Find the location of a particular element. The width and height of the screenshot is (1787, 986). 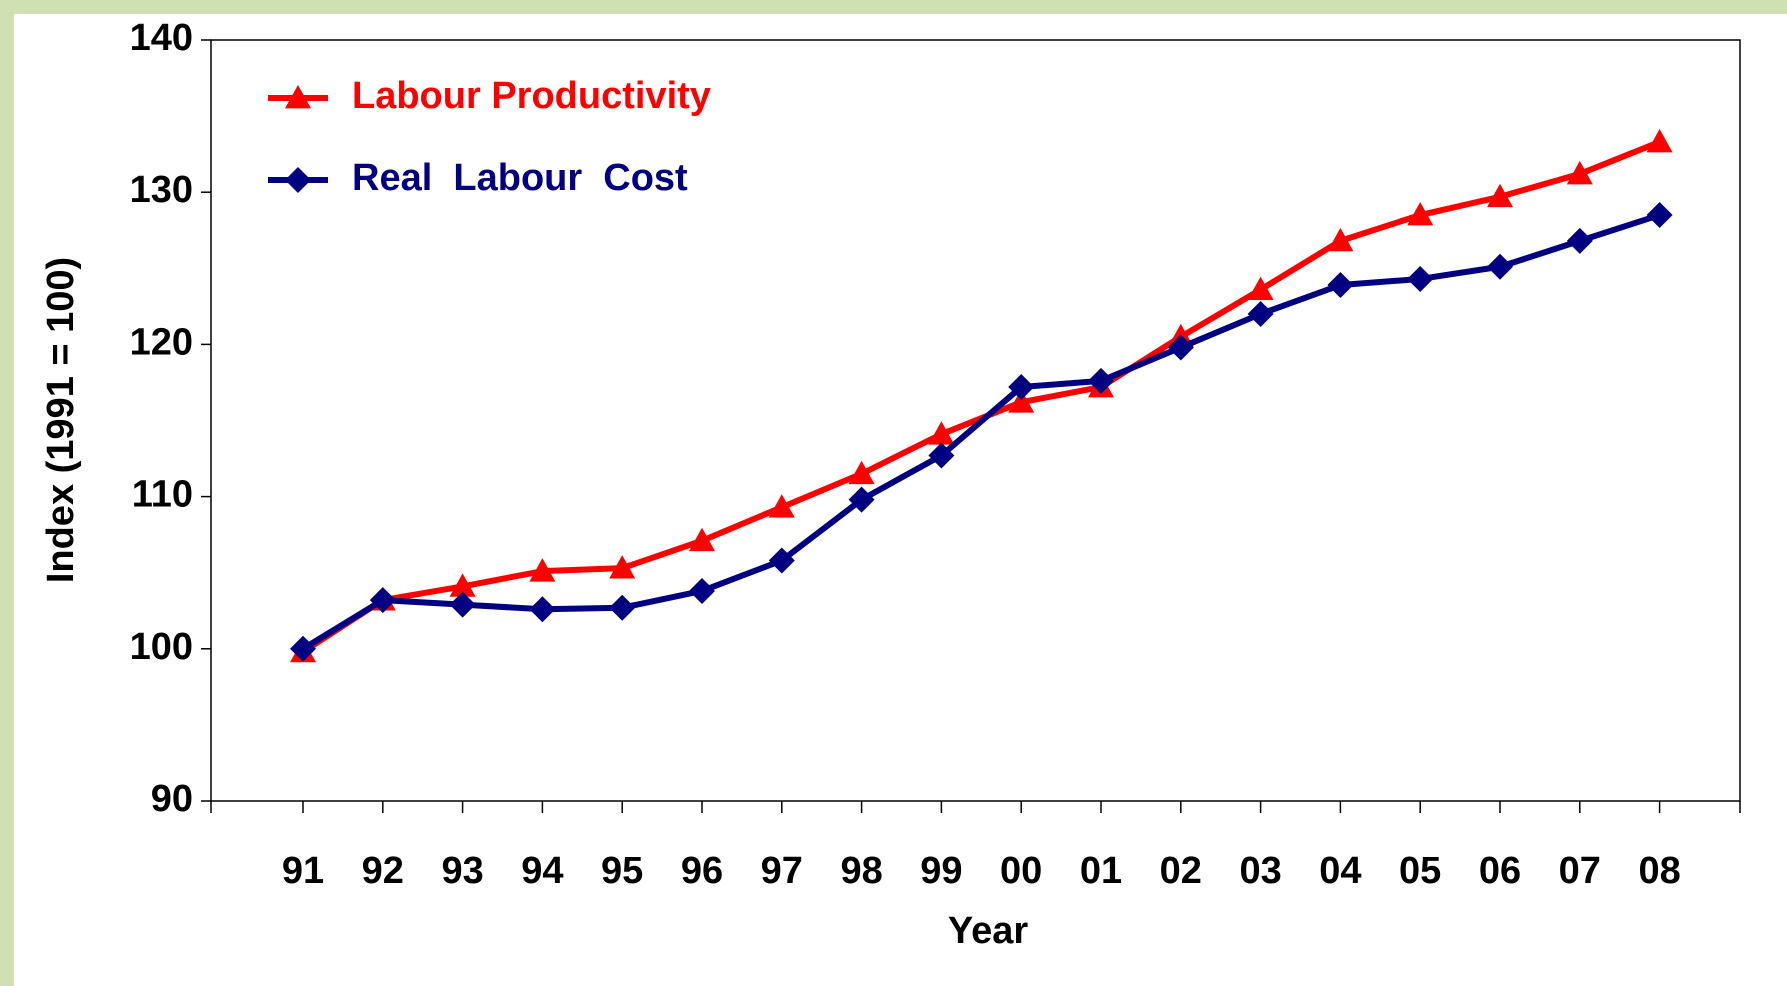

y-tick-label: 140 is located at coordinates (161, 38).